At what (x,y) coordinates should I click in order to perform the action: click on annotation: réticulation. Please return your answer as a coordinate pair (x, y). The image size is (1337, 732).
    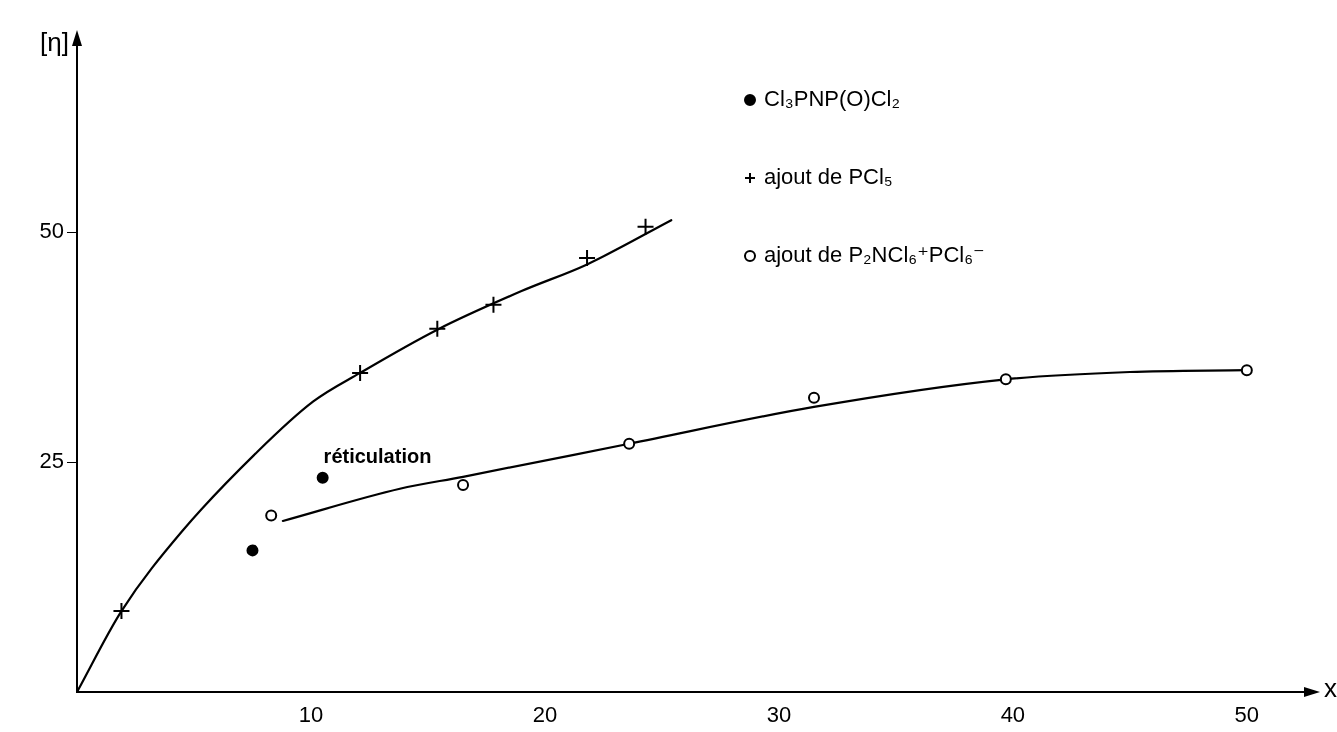
    Looking at the image, I should click on (377, 455).